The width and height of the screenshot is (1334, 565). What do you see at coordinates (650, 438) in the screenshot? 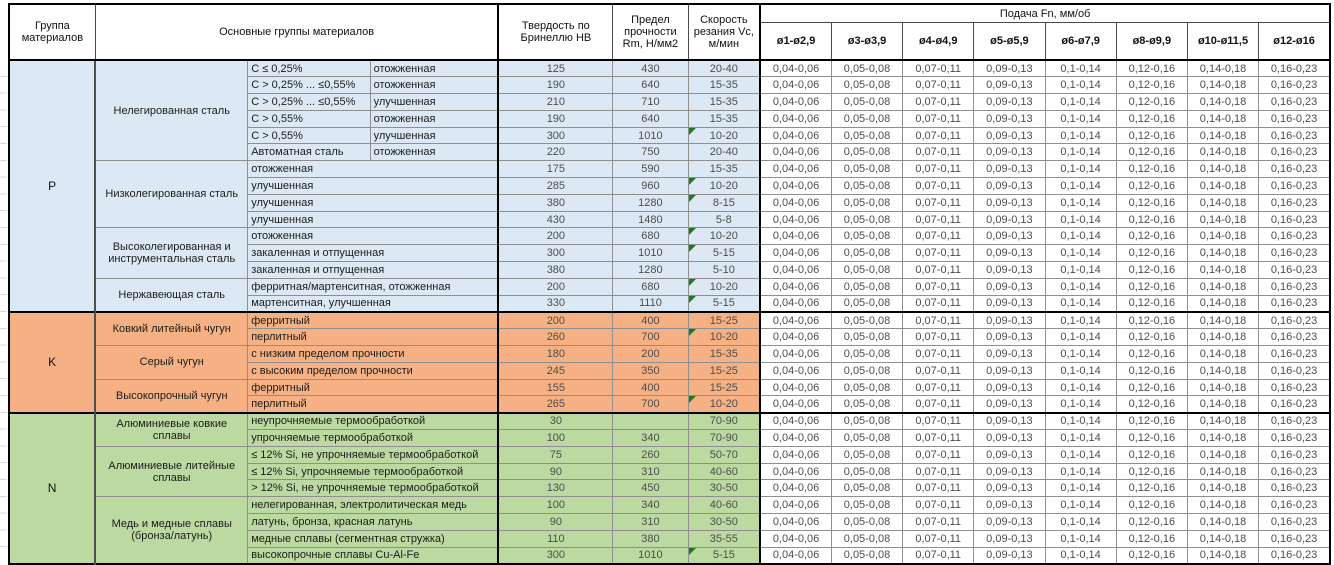
I see `strength-cell: 340` at bounding box center [650, 438].